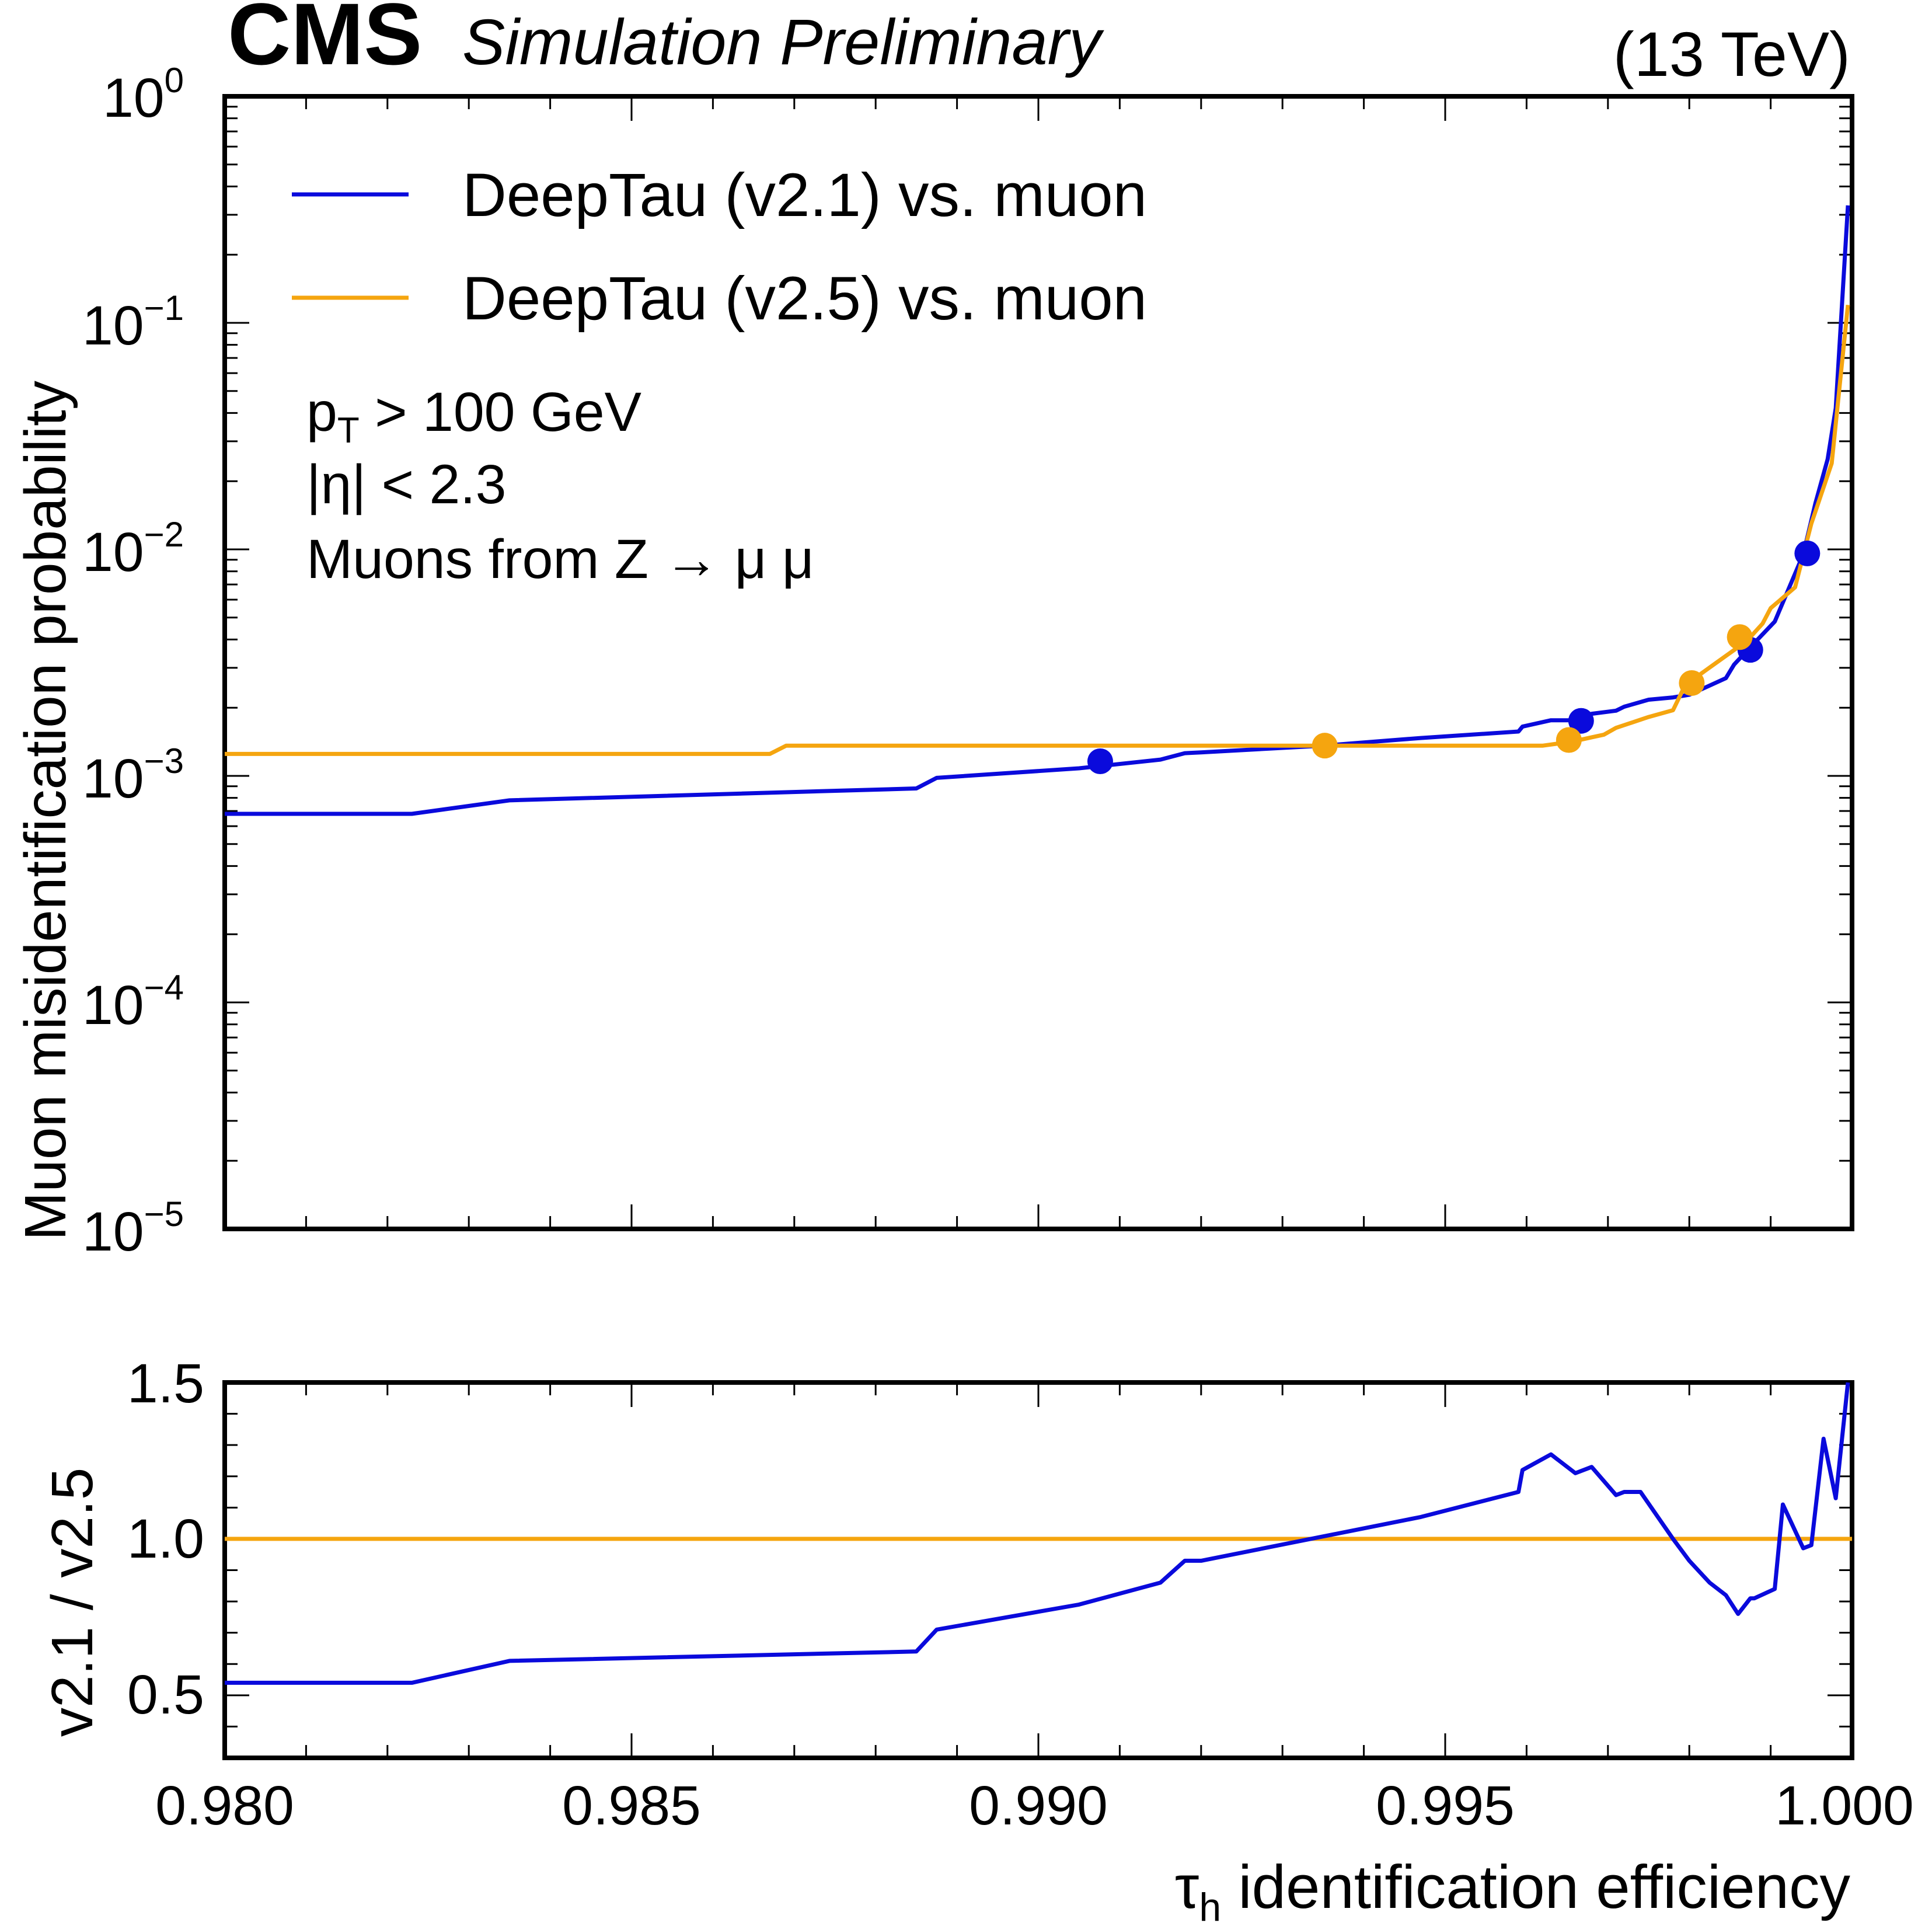  I want to click on ratio-ytick-label-0.5: 0.5, so click(165, 1695).